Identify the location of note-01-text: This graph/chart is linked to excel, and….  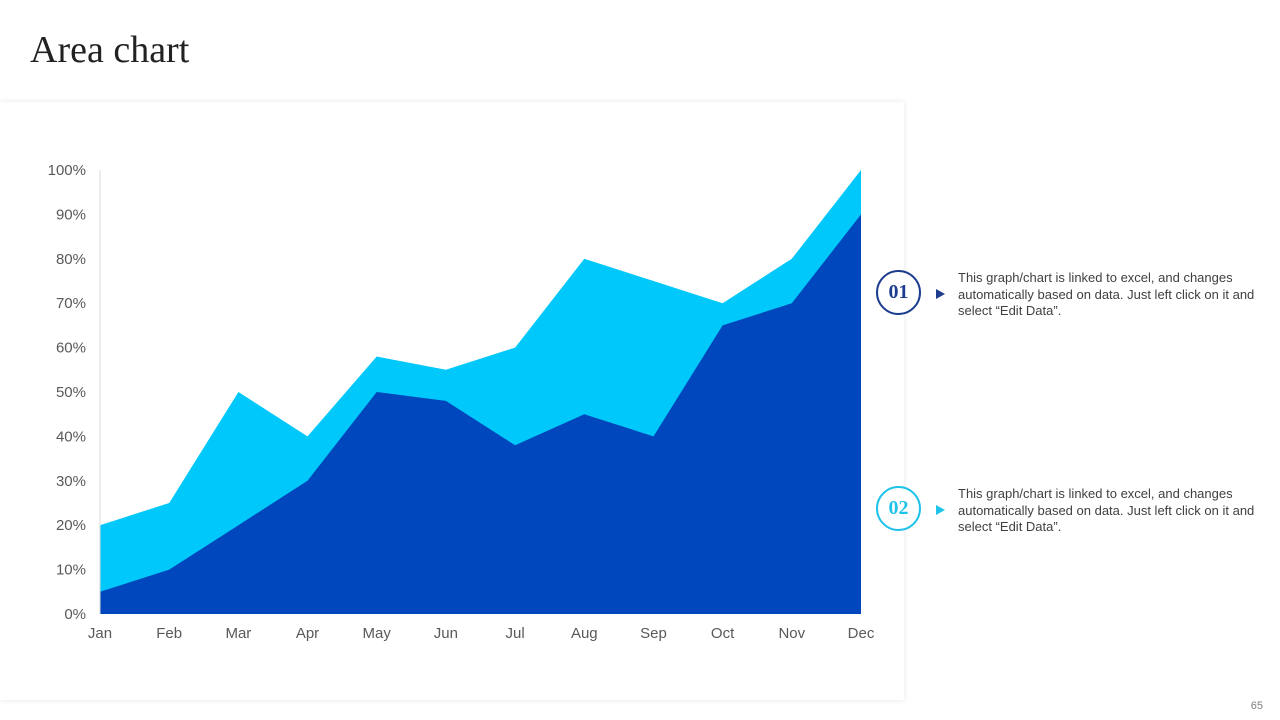
(1106, 294).